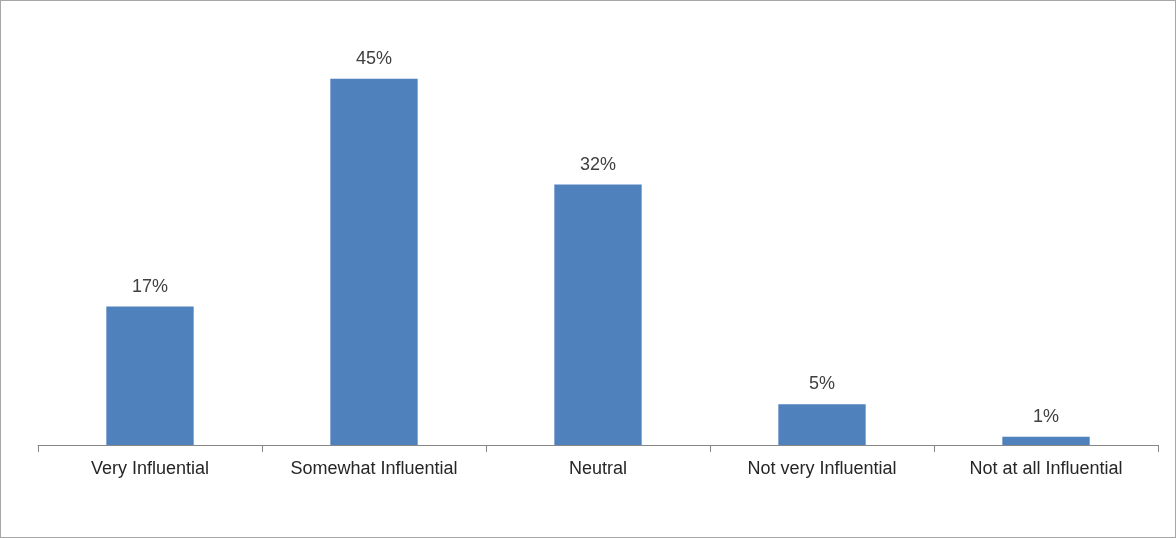  What do you see at coordinates (374, 57) in the screenshot?
I see `data-label: 45%` at bounding box center [374, 57].